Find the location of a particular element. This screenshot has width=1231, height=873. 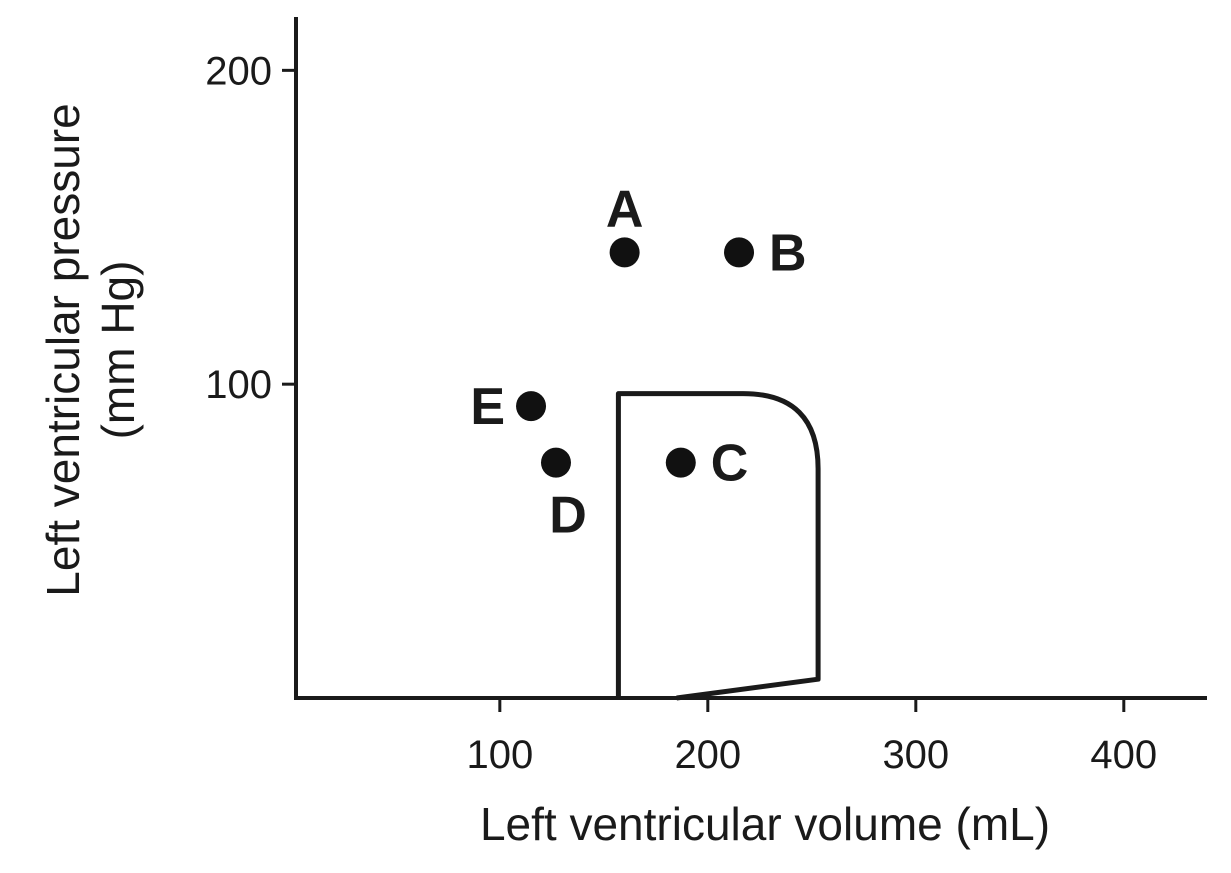

y-axis-title-line2: (mm Hg) is located at coordinates (118, 350).